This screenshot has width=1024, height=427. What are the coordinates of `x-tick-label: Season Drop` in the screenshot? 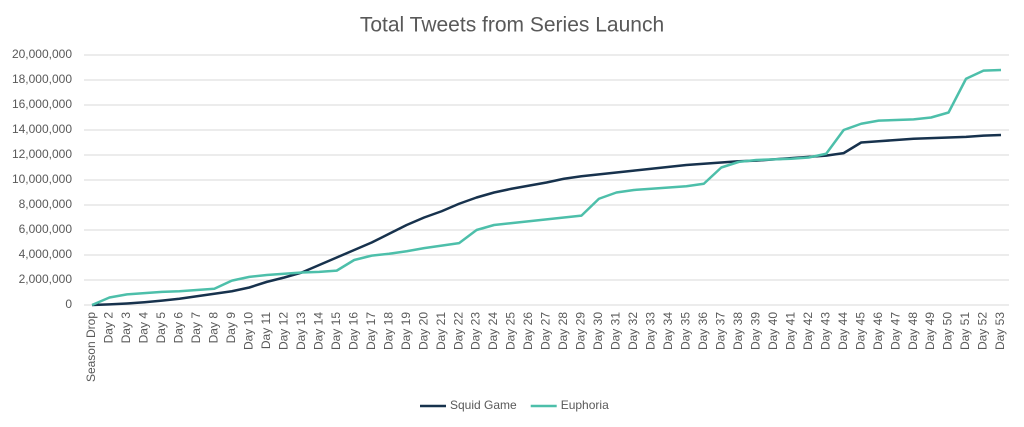 It's located at (91, 347).